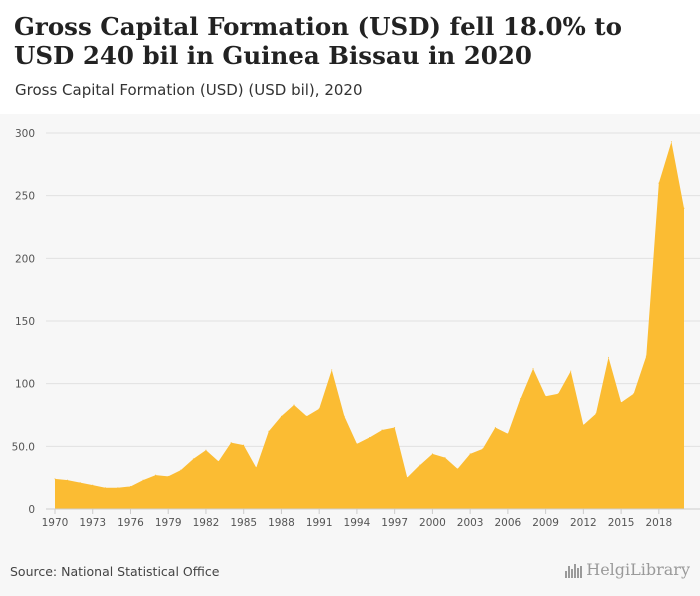 This screenshot has height=596, width=700. Describe the element at coordinates (55, 523) in the screenshot. I see `x-tick-label: 1970` at that location.